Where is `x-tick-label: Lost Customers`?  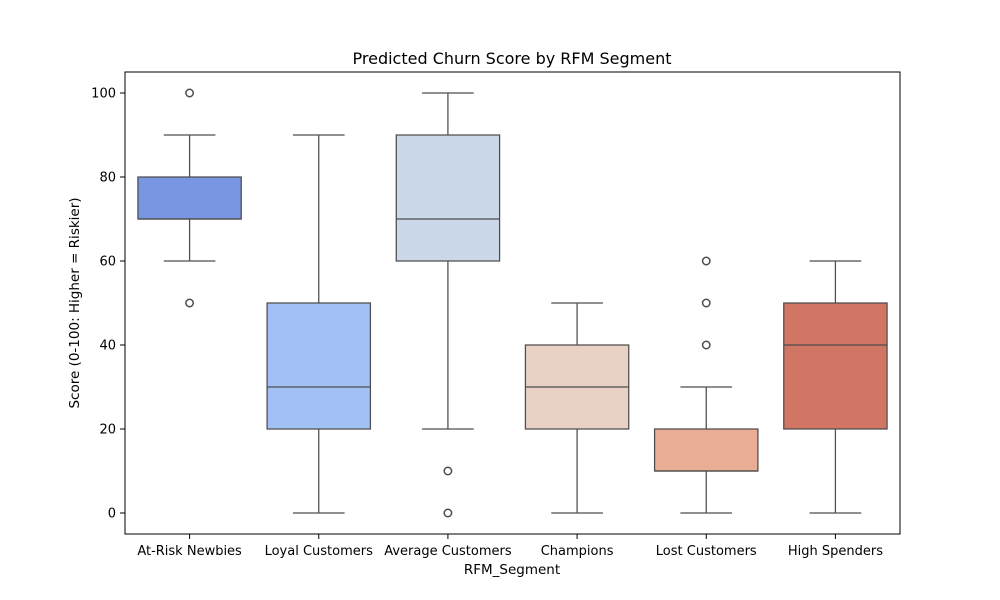 x-tick-label: Lost Customers is located at coordinates (706, 551).